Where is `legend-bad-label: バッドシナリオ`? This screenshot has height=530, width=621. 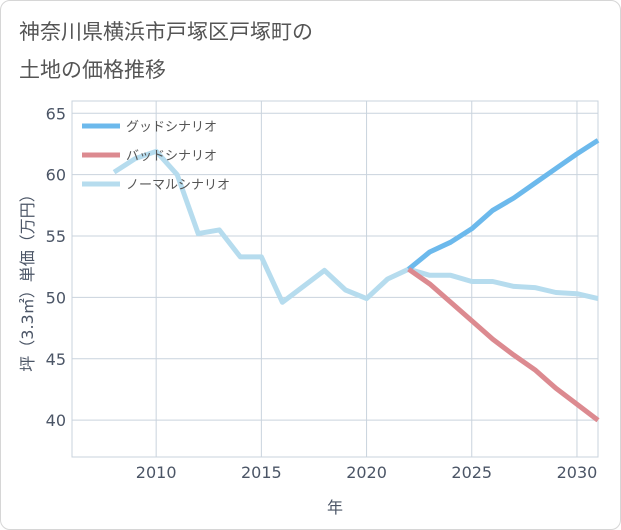 legend-bad-label: バッドシナリオ is located at coordinates (171, 156).